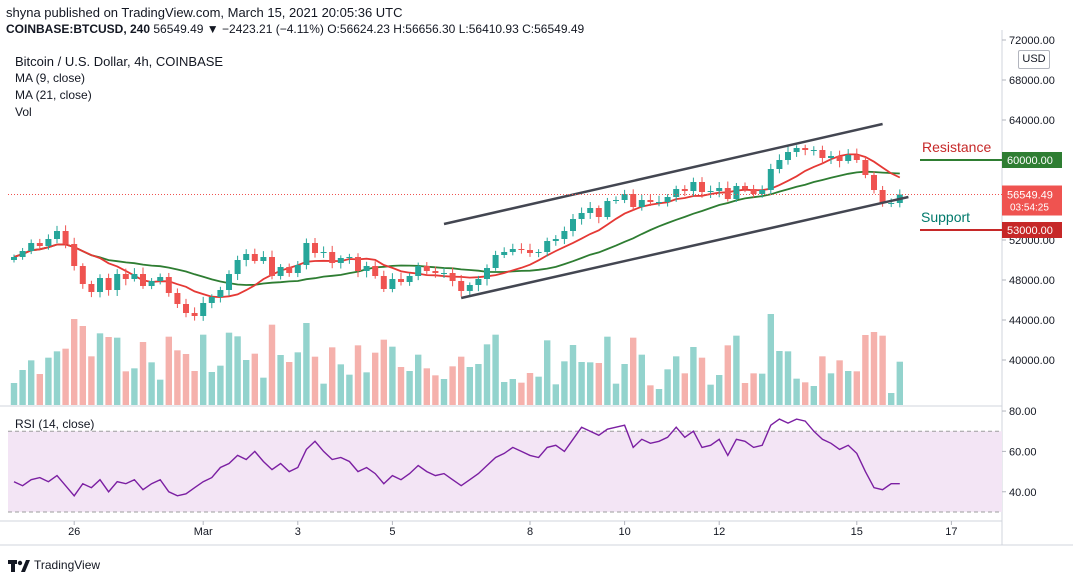  I want to click on annotation-price-label: 60000.00, so click(1030, 161).